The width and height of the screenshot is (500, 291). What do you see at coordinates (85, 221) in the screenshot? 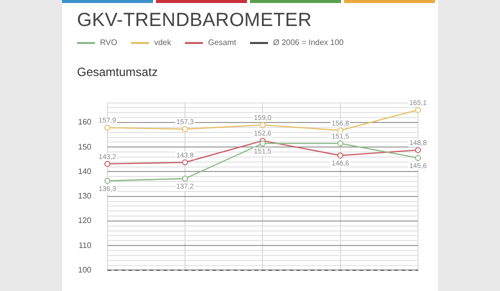
I see `y-tick-label: 120` at bounding box center [85, 221].